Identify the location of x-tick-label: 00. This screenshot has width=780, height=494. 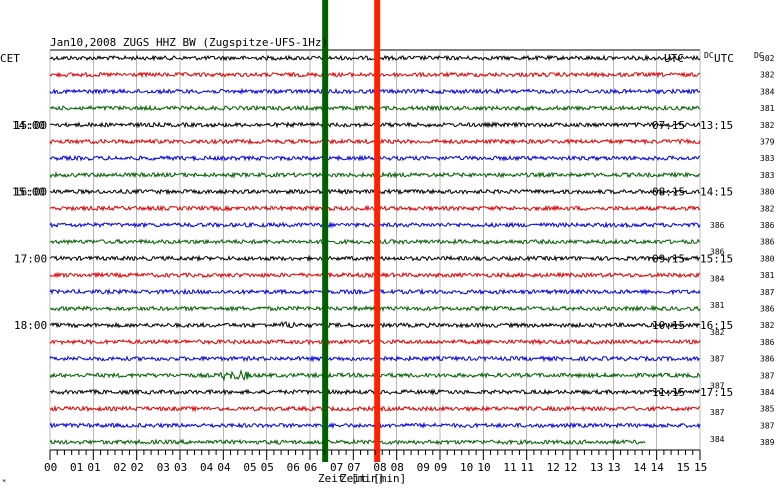
(50, 467).